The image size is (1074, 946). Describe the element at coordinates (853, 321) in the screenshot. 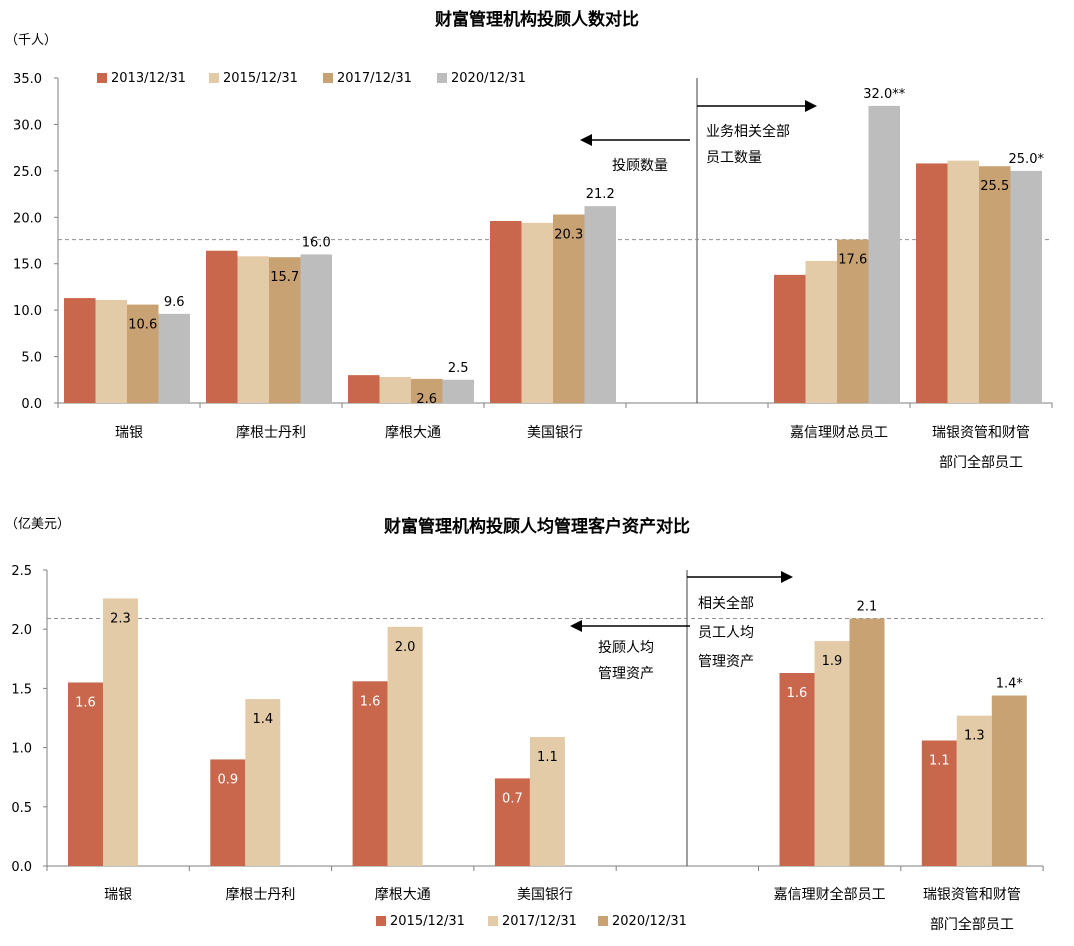

I see `bar-2017-12-31-cat5` at that location.